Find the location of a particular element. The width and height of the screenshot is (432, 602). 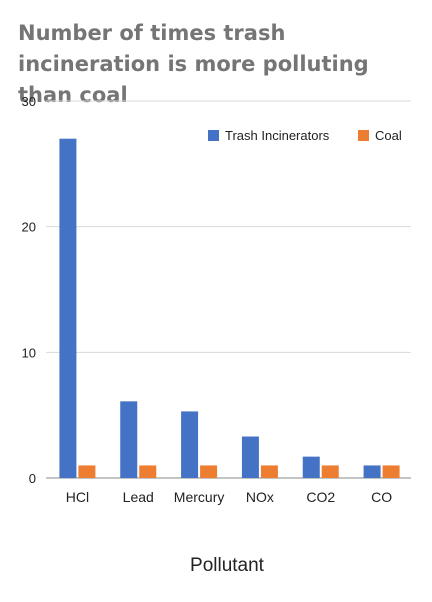

x-category-label: NOx is located at coordinates (260, 497).